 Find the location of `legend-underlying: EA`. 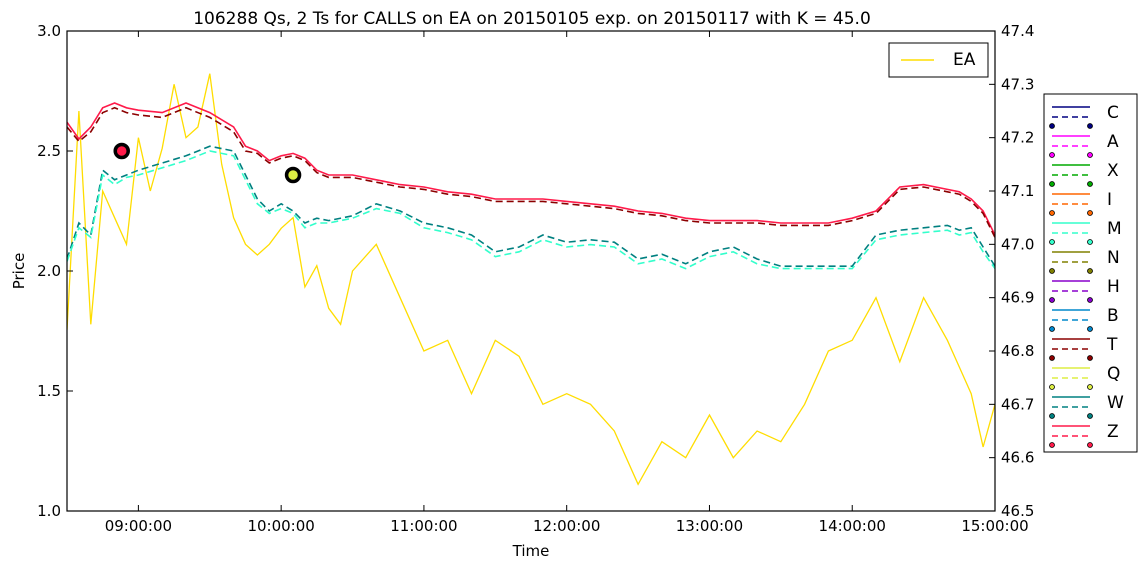

legend-underlying: EA is located at coordinates (938, 60).